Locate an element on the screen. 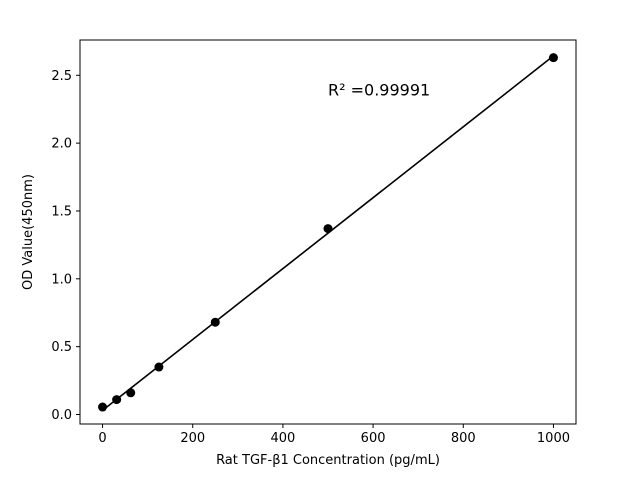 This screenshot has width=640, height=484. x-tick-label: 600 is located at coordinates (373, 438).